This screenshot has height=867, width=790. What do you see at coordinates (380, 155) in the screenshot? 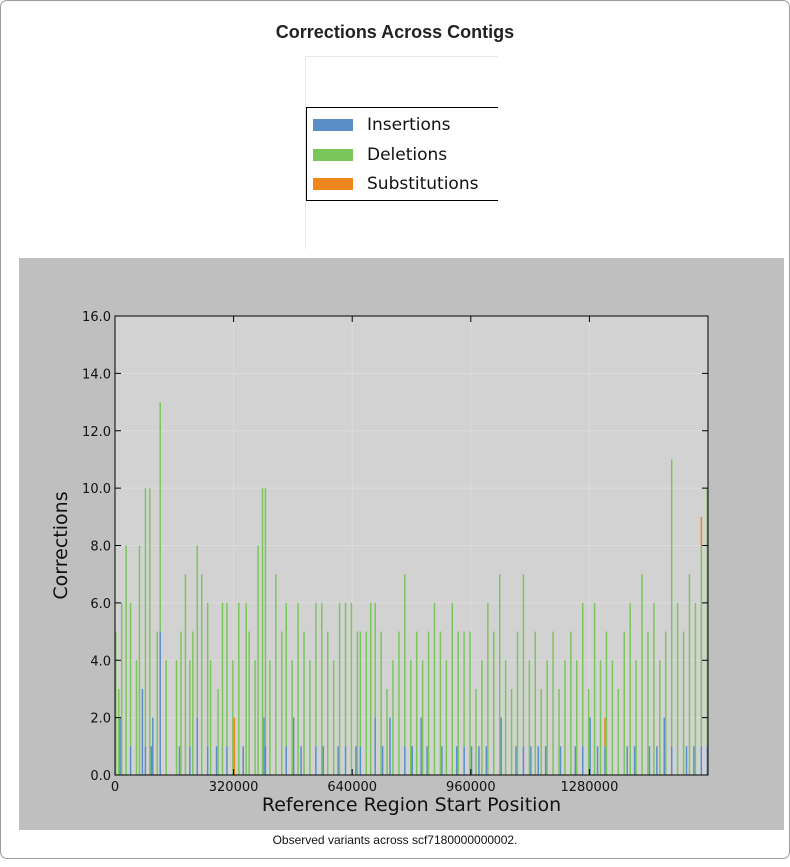
I see `legend-item-deletions: Deletions` at bounding box center [380, 155].